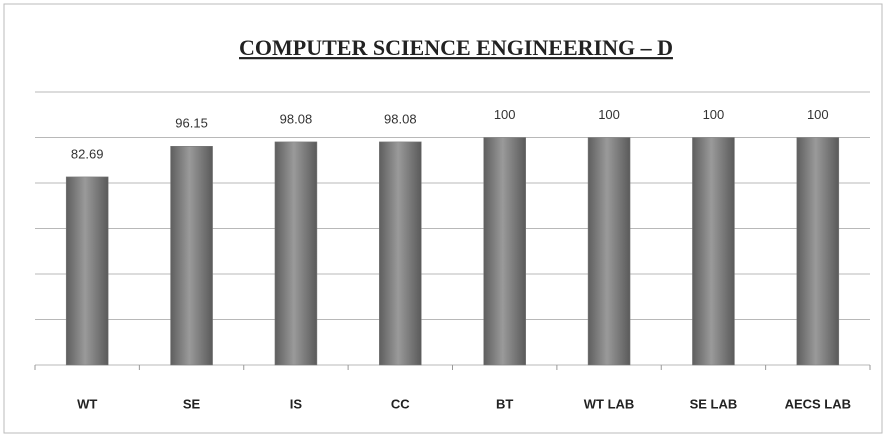 The height and width of the screenshot is (442, 886). Describe the element at coordinates (192, 403) in the screenshot. I see `x-tick-label: SE` at that location.